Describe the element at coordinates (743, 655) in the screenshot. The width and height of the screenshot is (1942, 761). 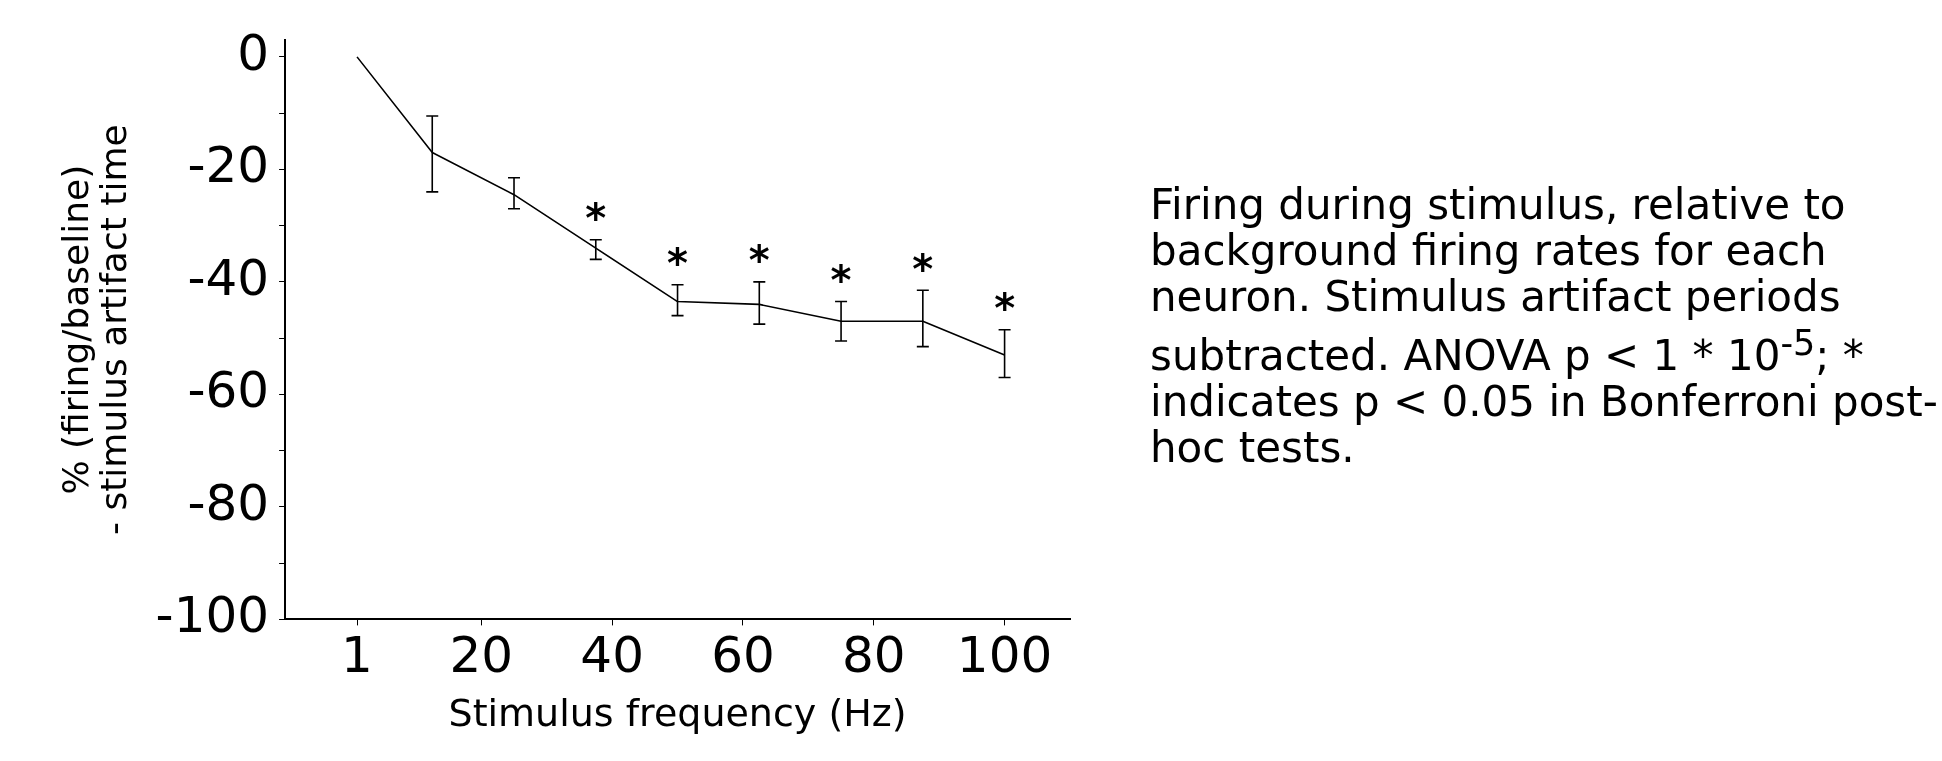
I see `x-tick-label: 60` at that location.